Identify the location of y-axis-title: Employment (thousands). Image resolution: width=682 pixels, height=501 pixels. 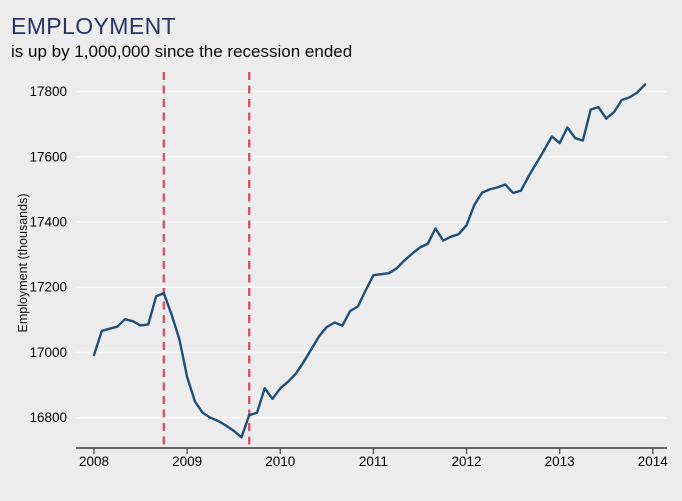
(23, 263).